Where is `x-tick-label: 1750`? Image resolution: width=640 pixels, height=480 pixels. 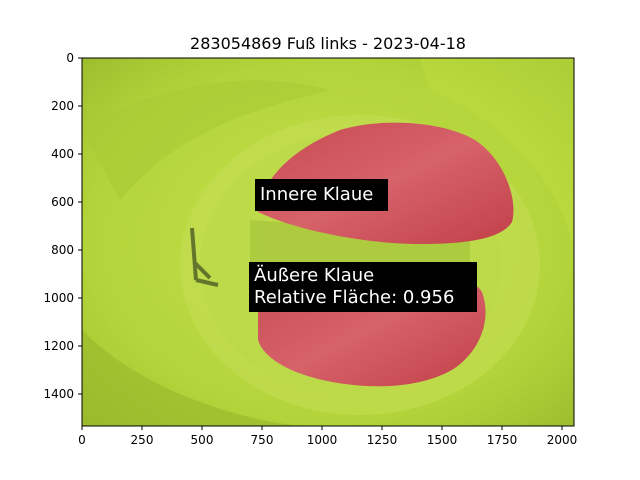 x-tick-label: 1750 is located at coordinates (502, 440).